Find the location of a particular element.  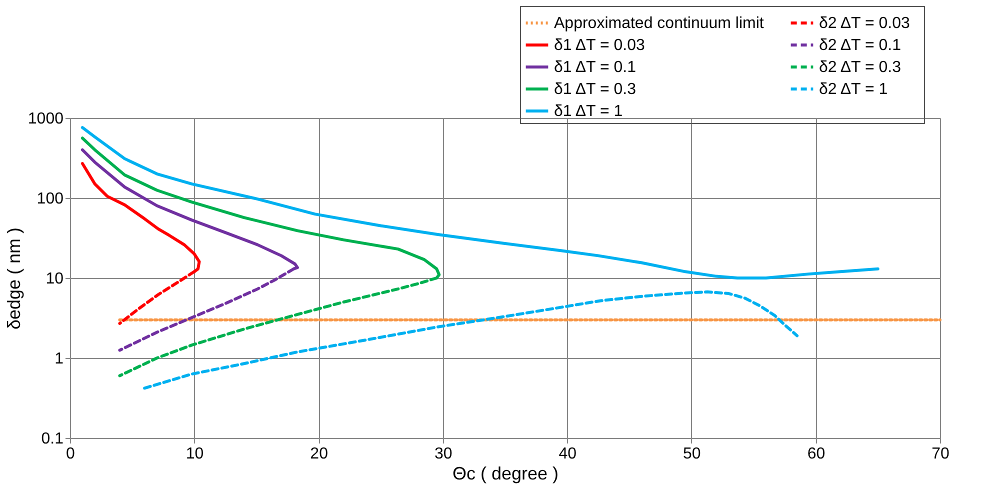

x-tick-label: 20 is located at coordinates (319, 454).